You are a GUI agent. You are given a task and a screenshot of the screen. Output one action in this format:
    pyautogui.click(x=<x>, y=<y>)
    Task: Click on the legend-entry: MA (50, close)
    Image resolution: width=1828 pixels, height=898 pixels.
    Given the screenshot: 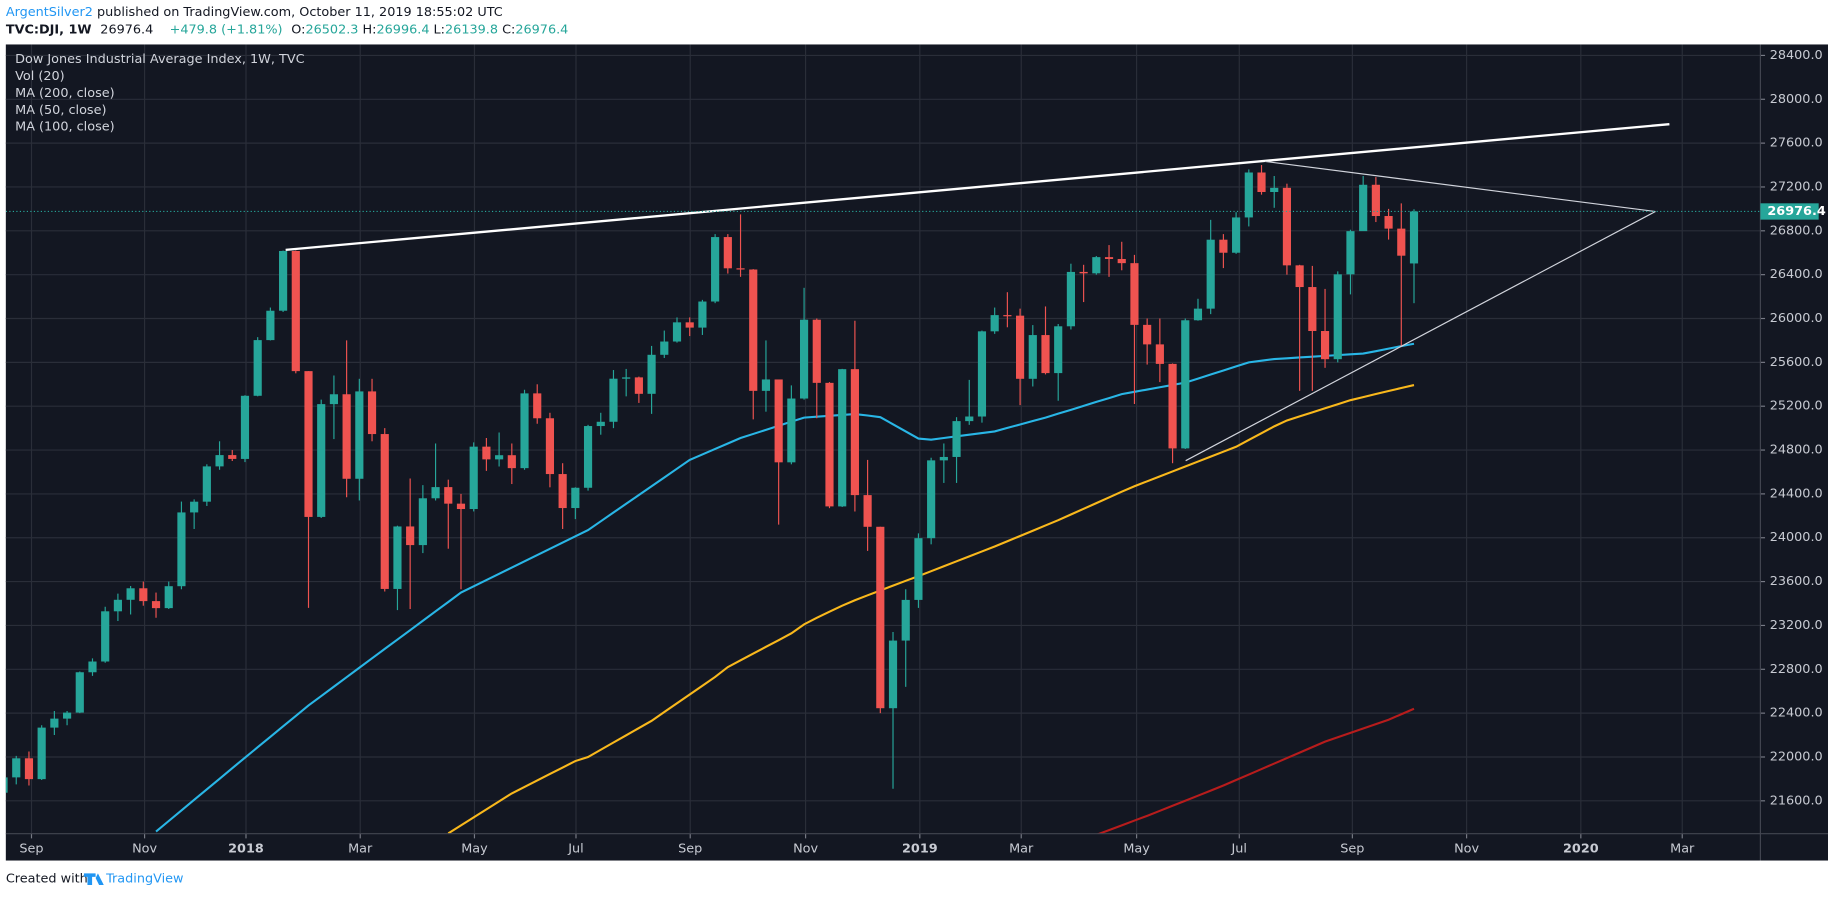 What is the action you would take?
    pyautogui.click(x=60, y=110)
    